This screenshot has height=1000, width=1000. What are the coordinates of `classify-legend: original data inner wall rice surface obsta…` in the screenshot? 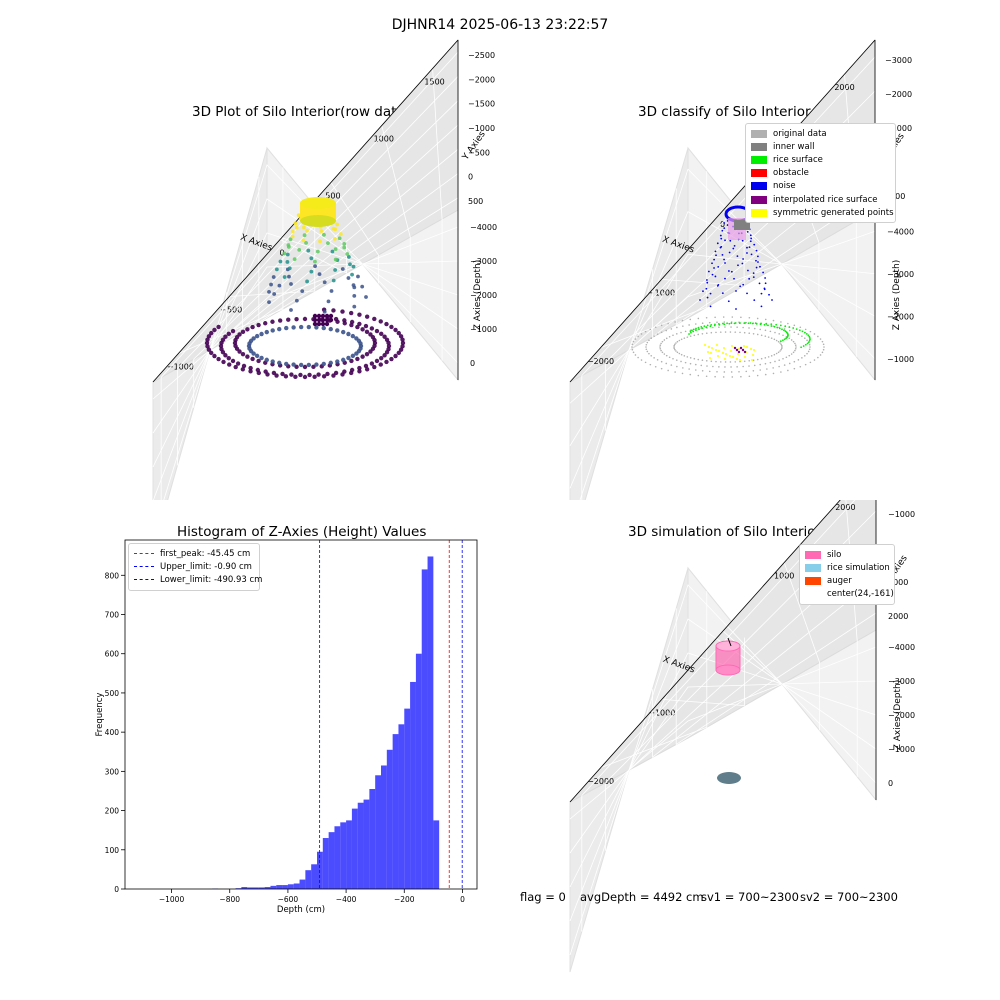 It's located at (820, 173).